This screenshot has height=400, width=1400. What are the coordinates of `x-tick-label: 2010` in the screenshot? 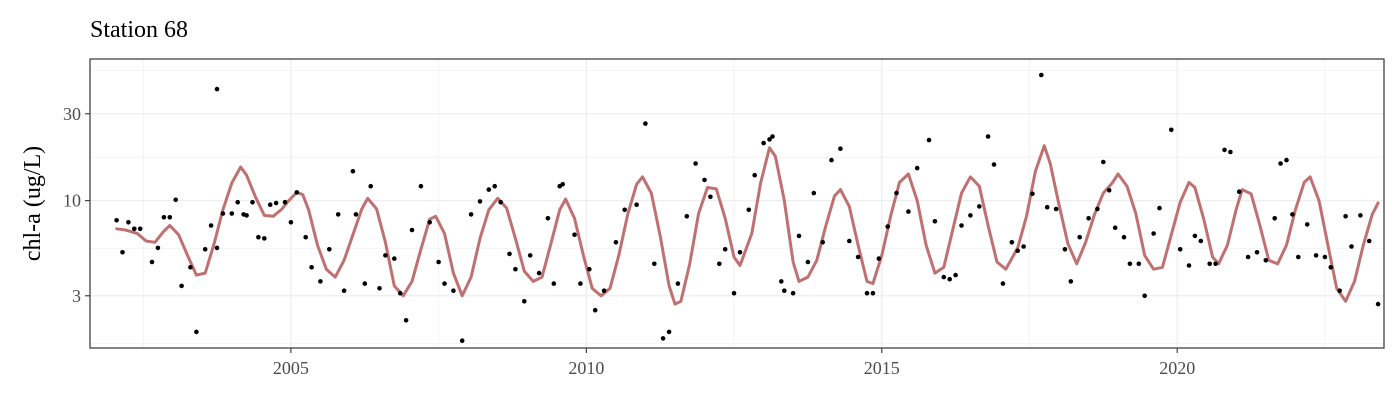 It's located at (586, 368).